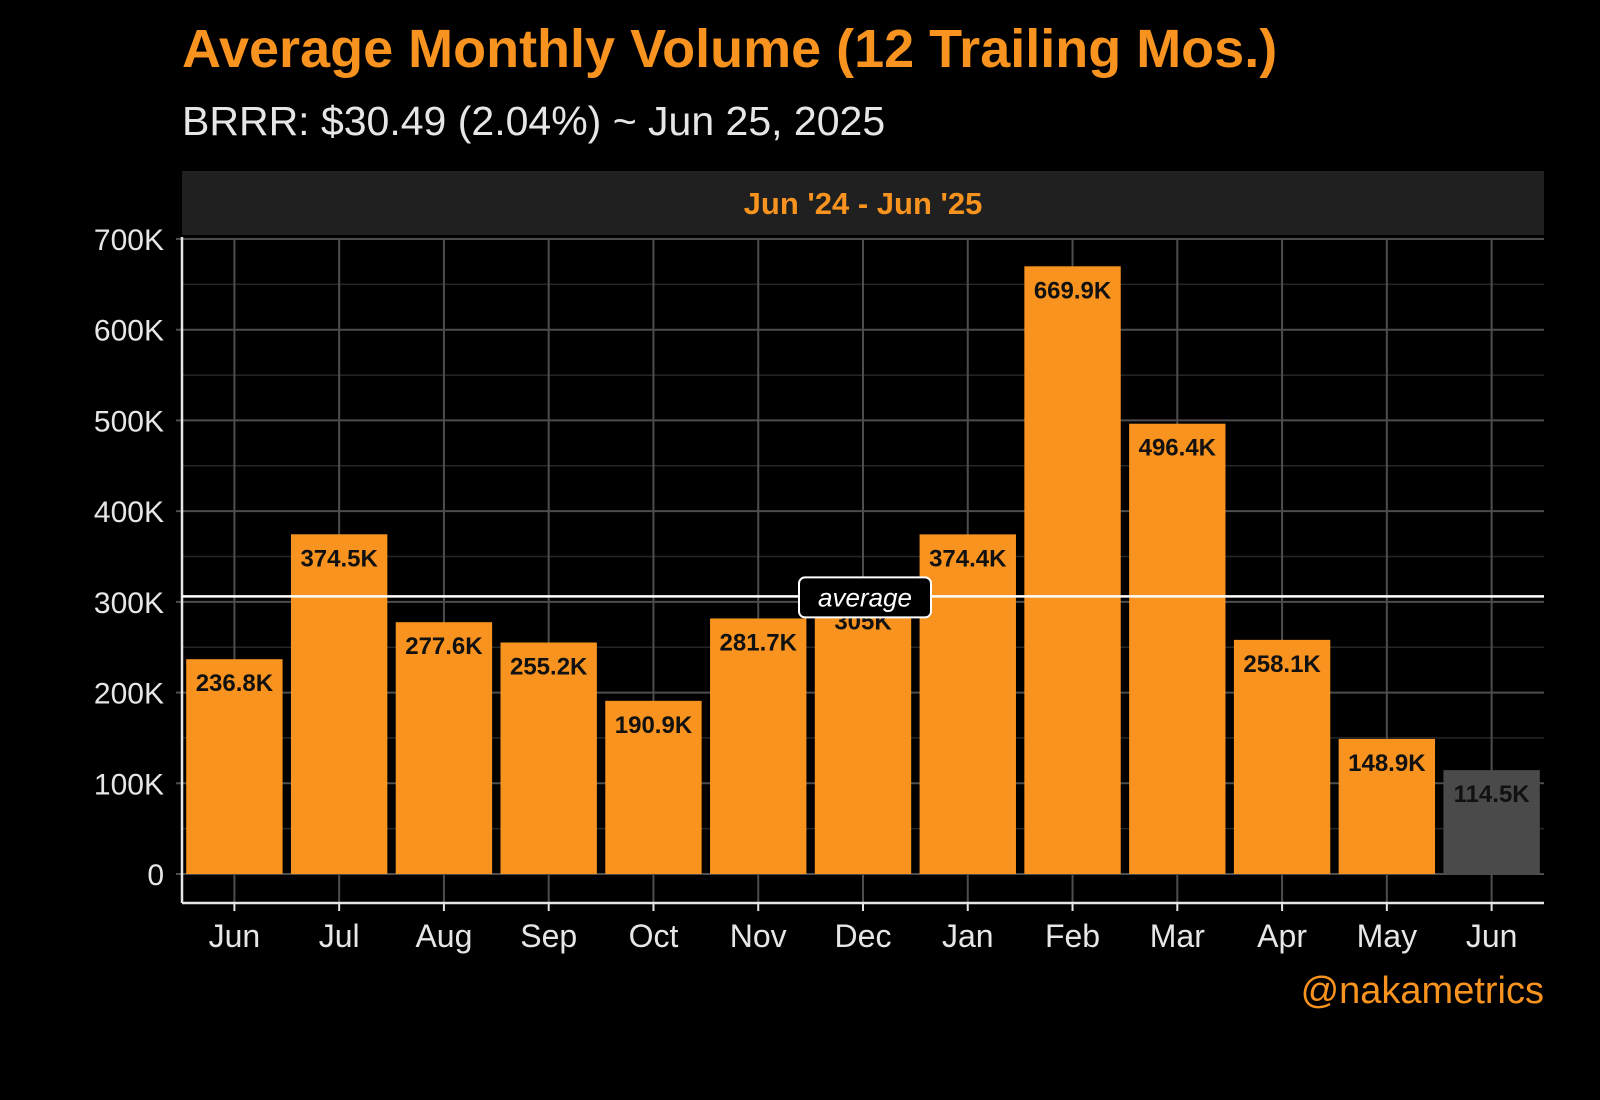  Describe the element at coordinates (1422, 991) in the screenshot. I see `credit-handle: @nakametrics` at that location.